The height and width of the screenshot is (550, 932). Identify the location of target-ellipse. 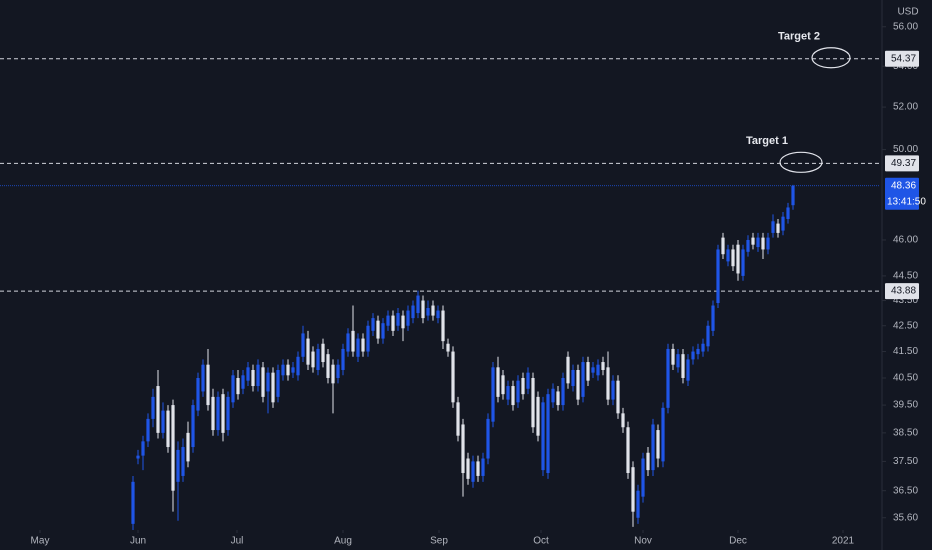
(831, 58).